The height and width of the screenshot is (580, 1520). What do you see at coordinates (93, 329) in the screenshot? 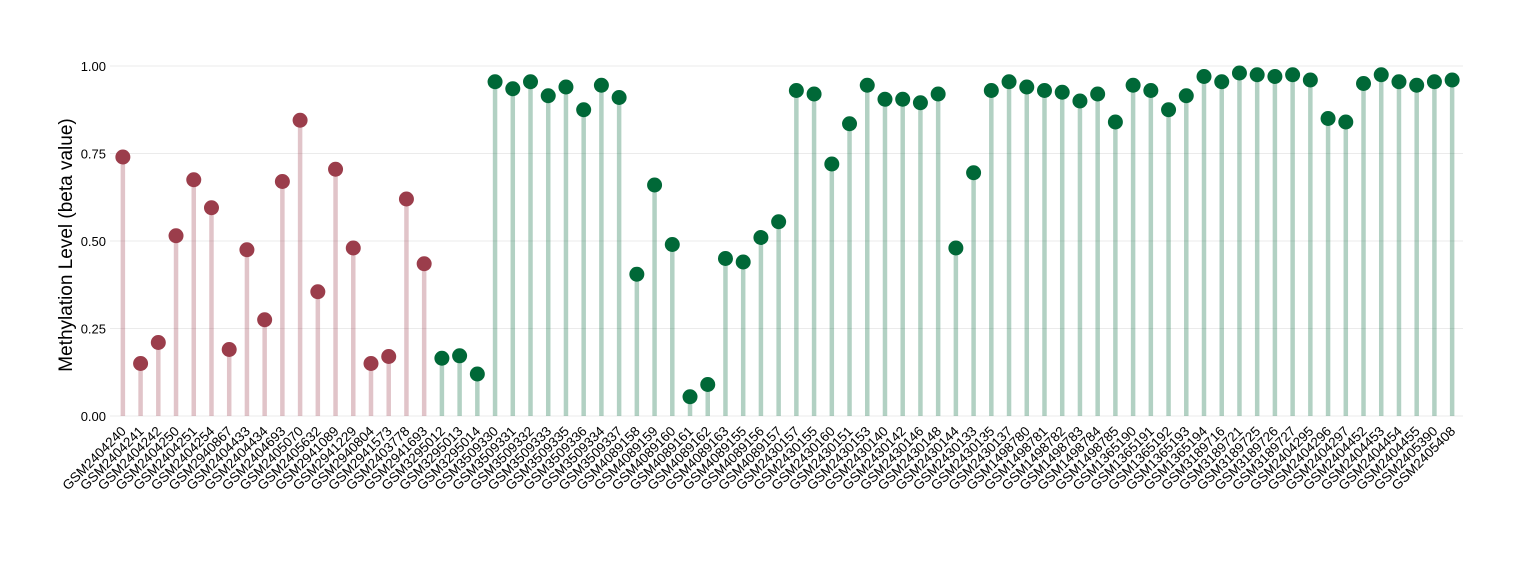
I see `y-tick-label: 0.25` at bounding box center [93, 329].